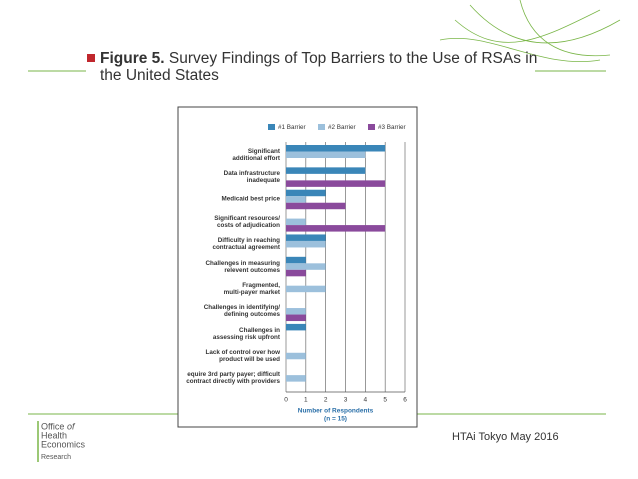 The height and width of the screenshot is (479, 638). What do you see at coordinates (292, 127) in the screenshot?
I see `legend-label: #1 Barrier` at bounding box center [292, 127].